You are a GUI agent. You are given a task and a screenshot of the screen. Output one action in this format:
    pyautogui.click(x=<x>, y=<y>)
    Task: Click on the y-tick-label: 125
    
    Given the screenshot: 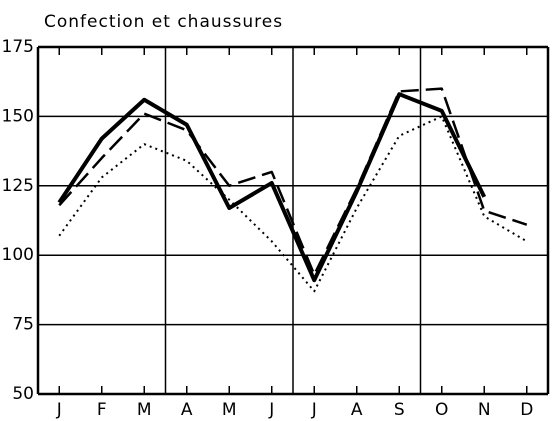 What is the action you would take?
    pyautogui.click(x=18, y=186)
    